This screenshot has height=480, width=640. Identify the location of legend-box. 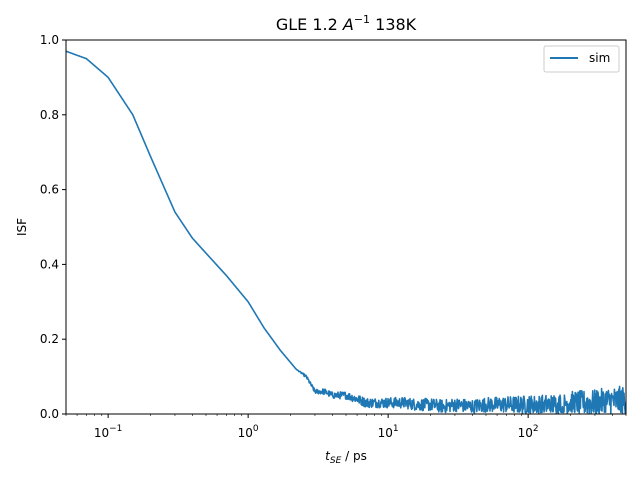
(581, 59).